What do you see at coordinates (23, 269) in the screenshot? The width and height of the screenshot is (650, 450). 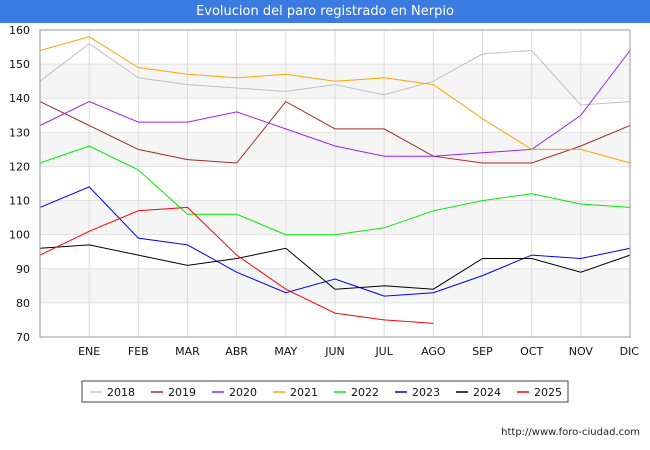 I see `y-tick-label: 90` at bounding box center [23, 269].